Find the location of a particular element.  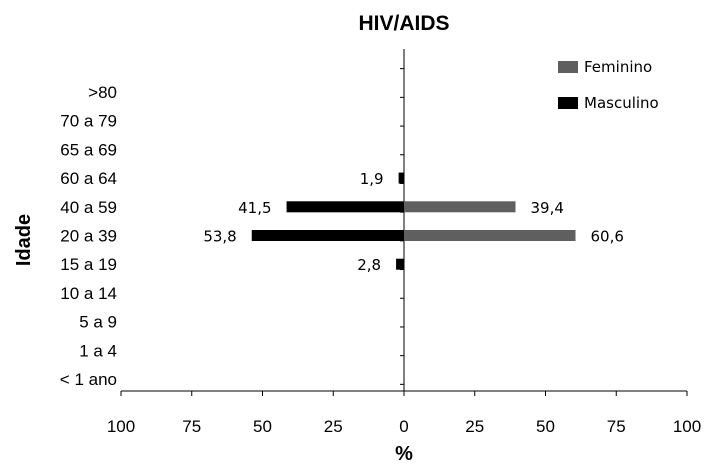

legend-label: Feminino is located at coordinates (618, 67).